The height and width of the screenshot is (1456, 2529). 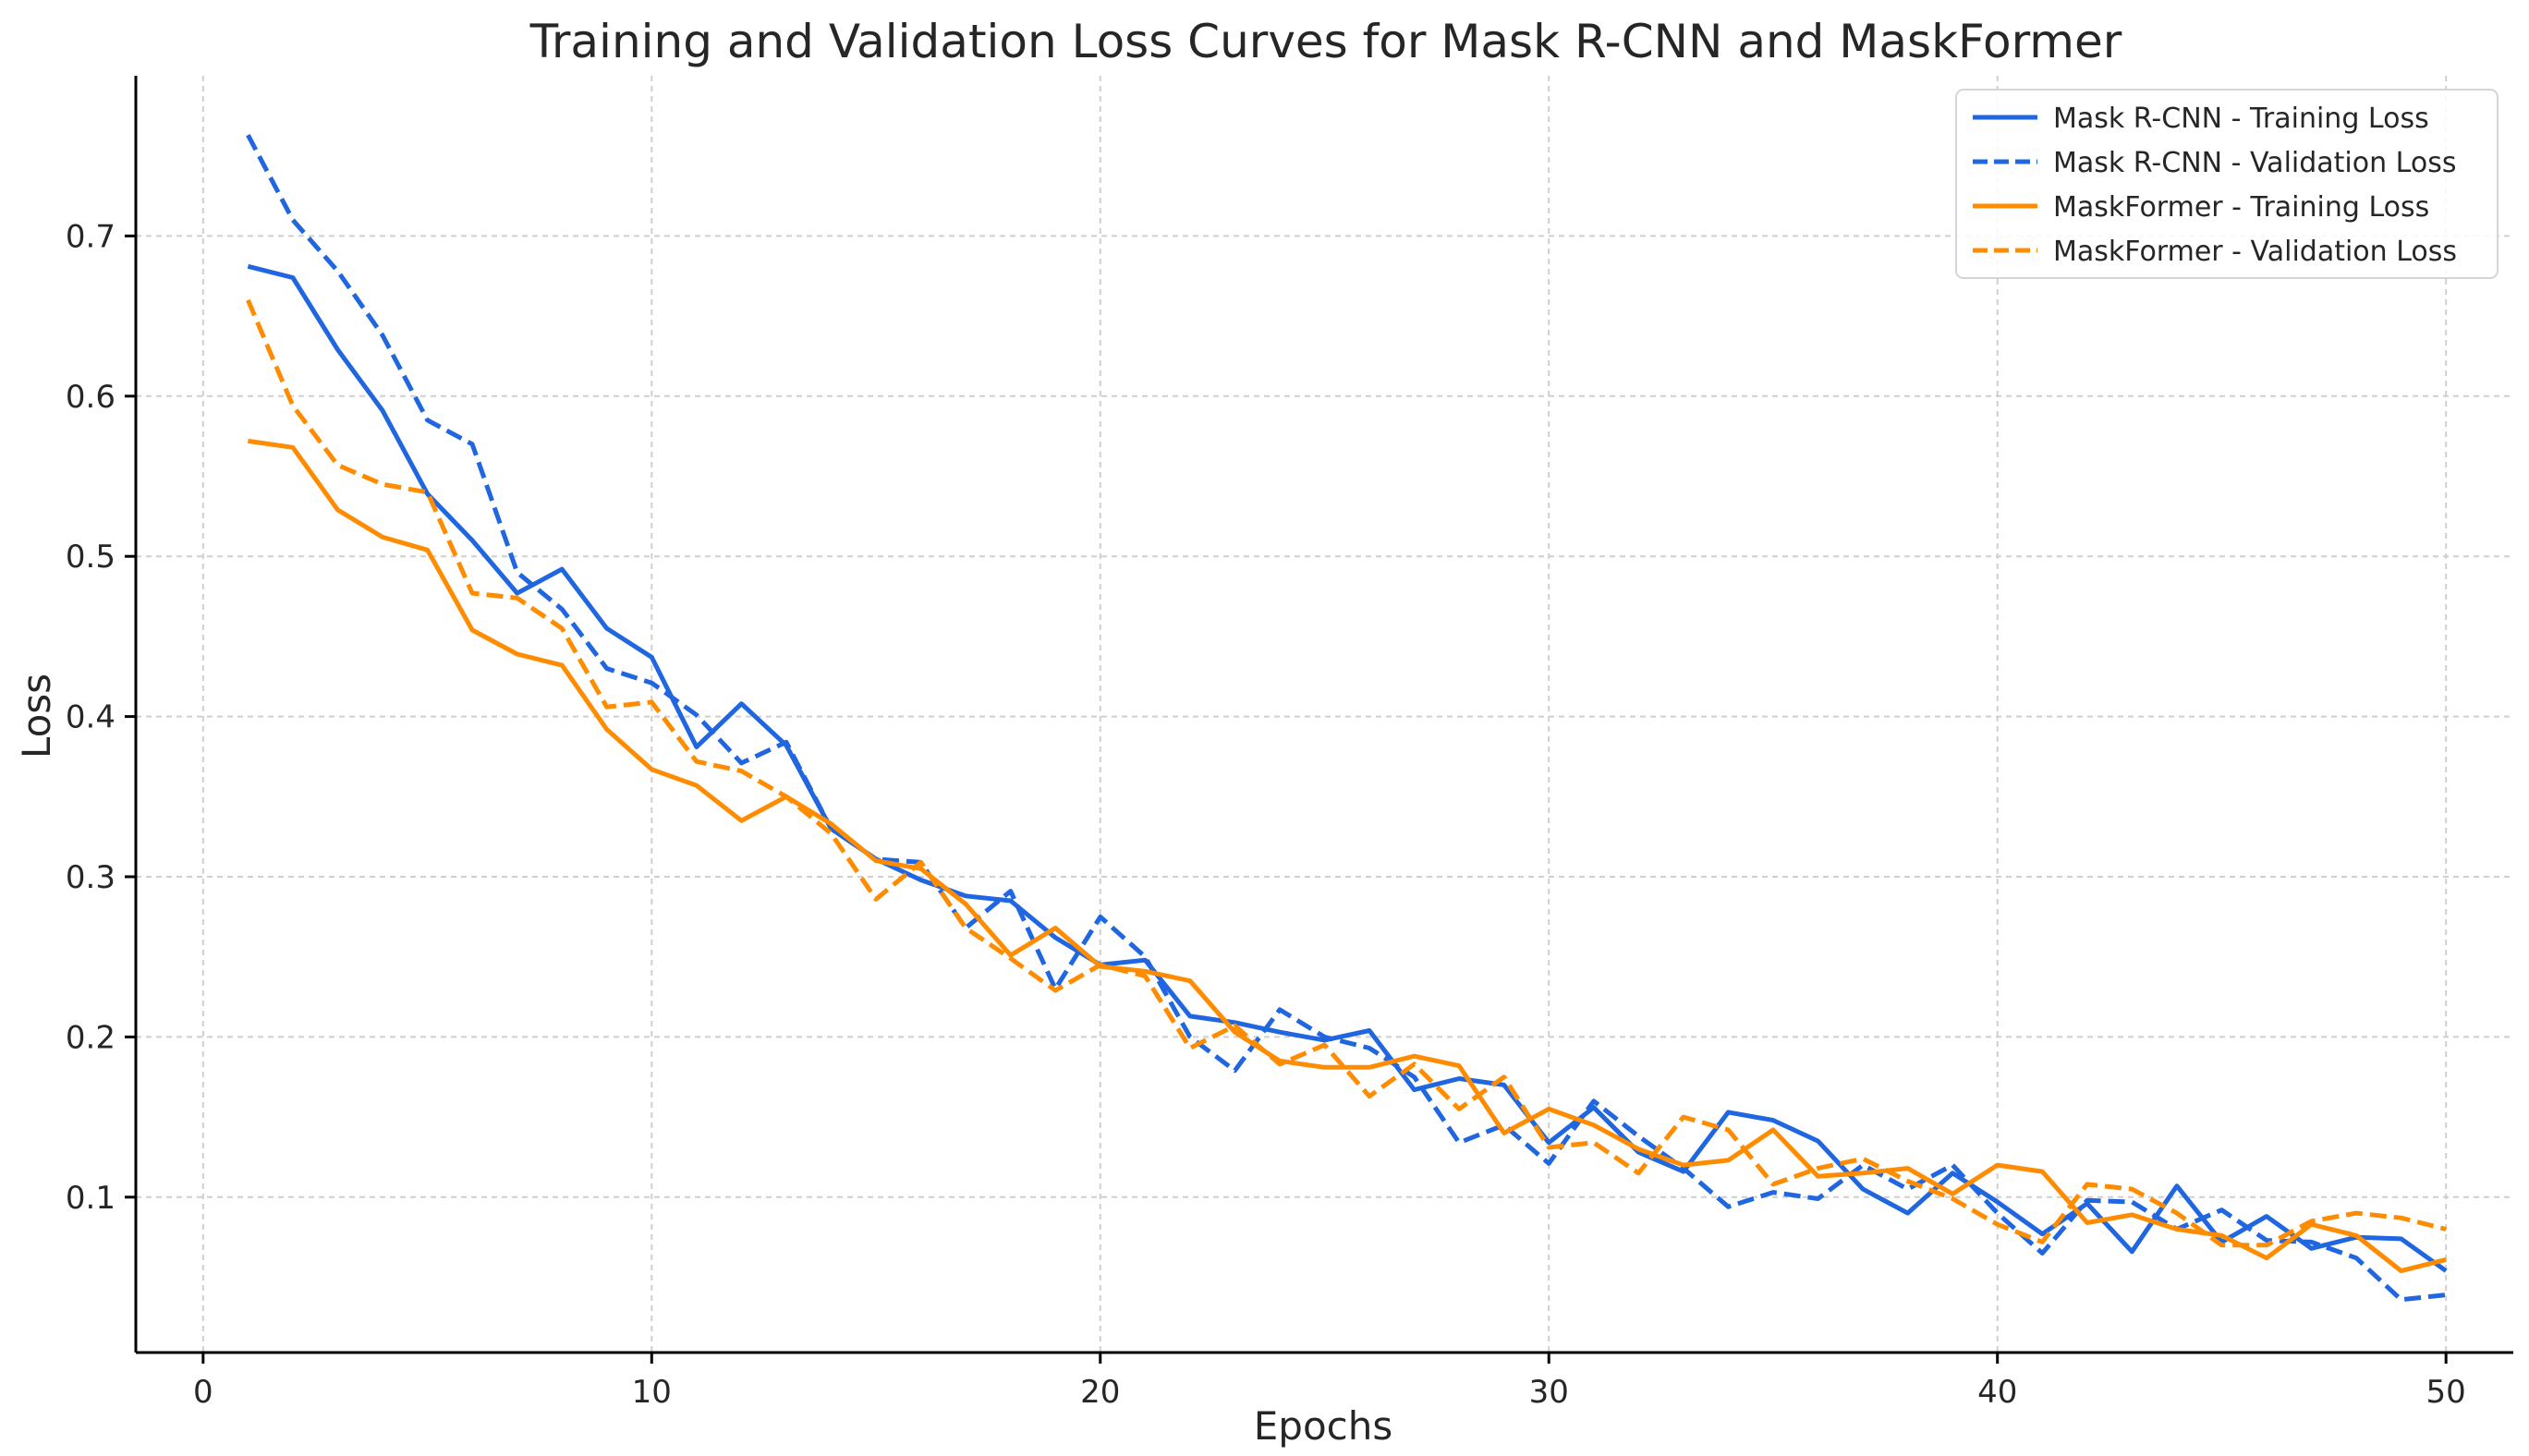 What do you see at coordinates (36, 715) in the screenshot?
I see `y-axis-label: Loss` at bounding box center [36, 715].